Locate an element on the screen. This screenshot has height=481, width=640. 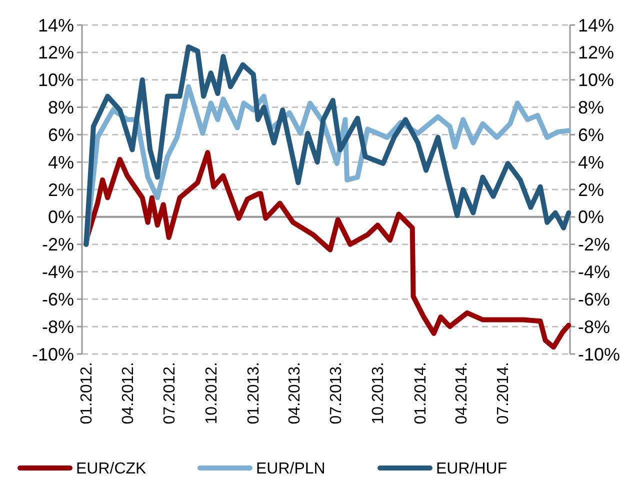
y2-tick-label: 10% is located at coordinates (596, 80).